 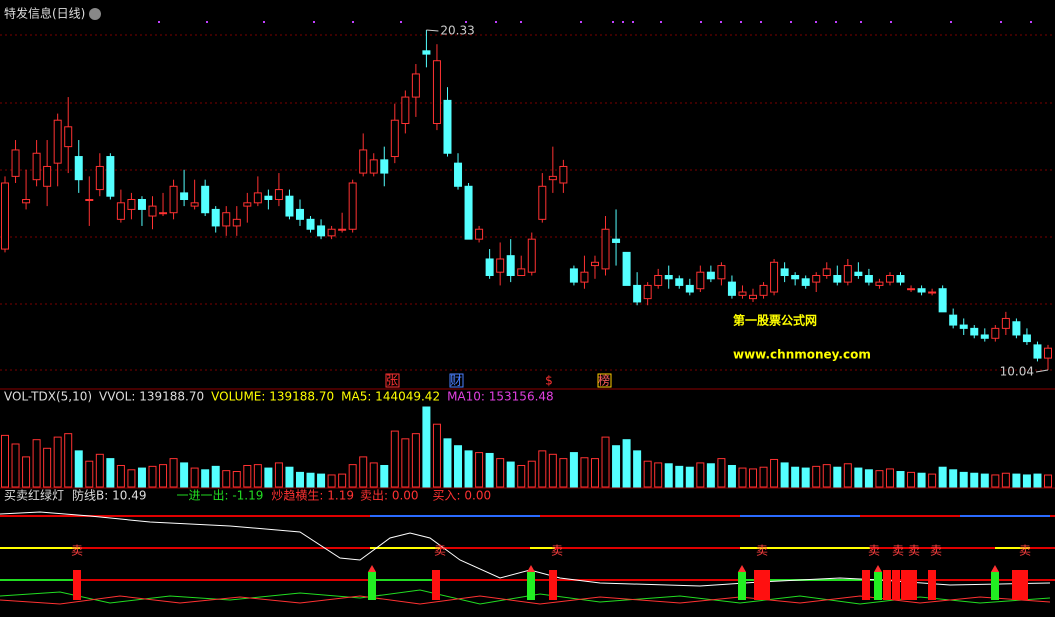 I want to click on indicator-header: 卖出: 0.00, so click(x=389, y=496).